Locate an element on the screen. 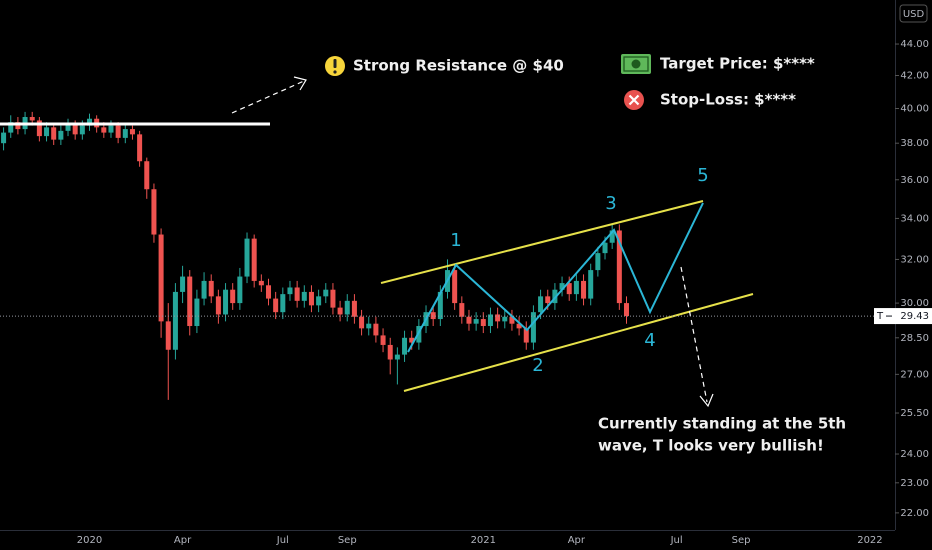  money-icon-border is located at coordinates (636, 64).